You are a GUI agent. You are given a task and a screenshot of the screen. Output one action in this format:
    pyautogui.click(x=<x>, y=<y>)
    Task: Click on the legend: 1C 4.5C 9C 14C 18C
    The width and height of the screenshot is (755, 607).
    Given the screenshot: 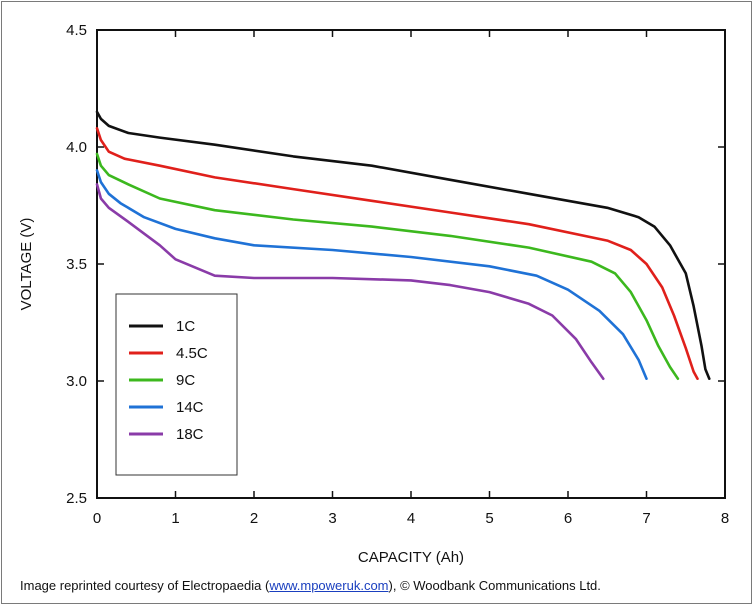 What is the action you would take?
    pyautogui.click(x=176, y=384)
    